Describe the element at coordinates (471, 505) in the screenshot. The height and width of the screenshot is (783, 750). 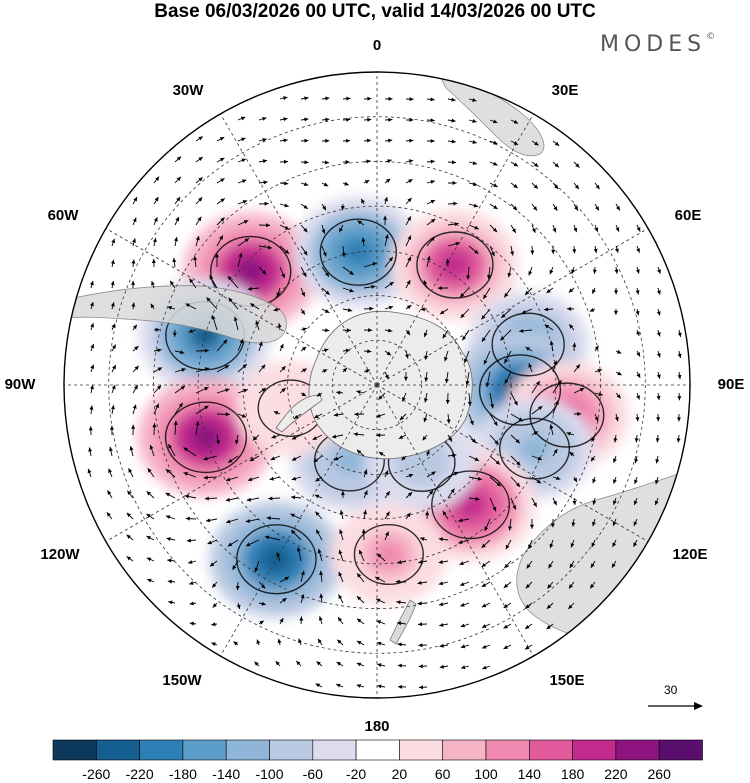
I see `anomaly-8-contour` at that location.